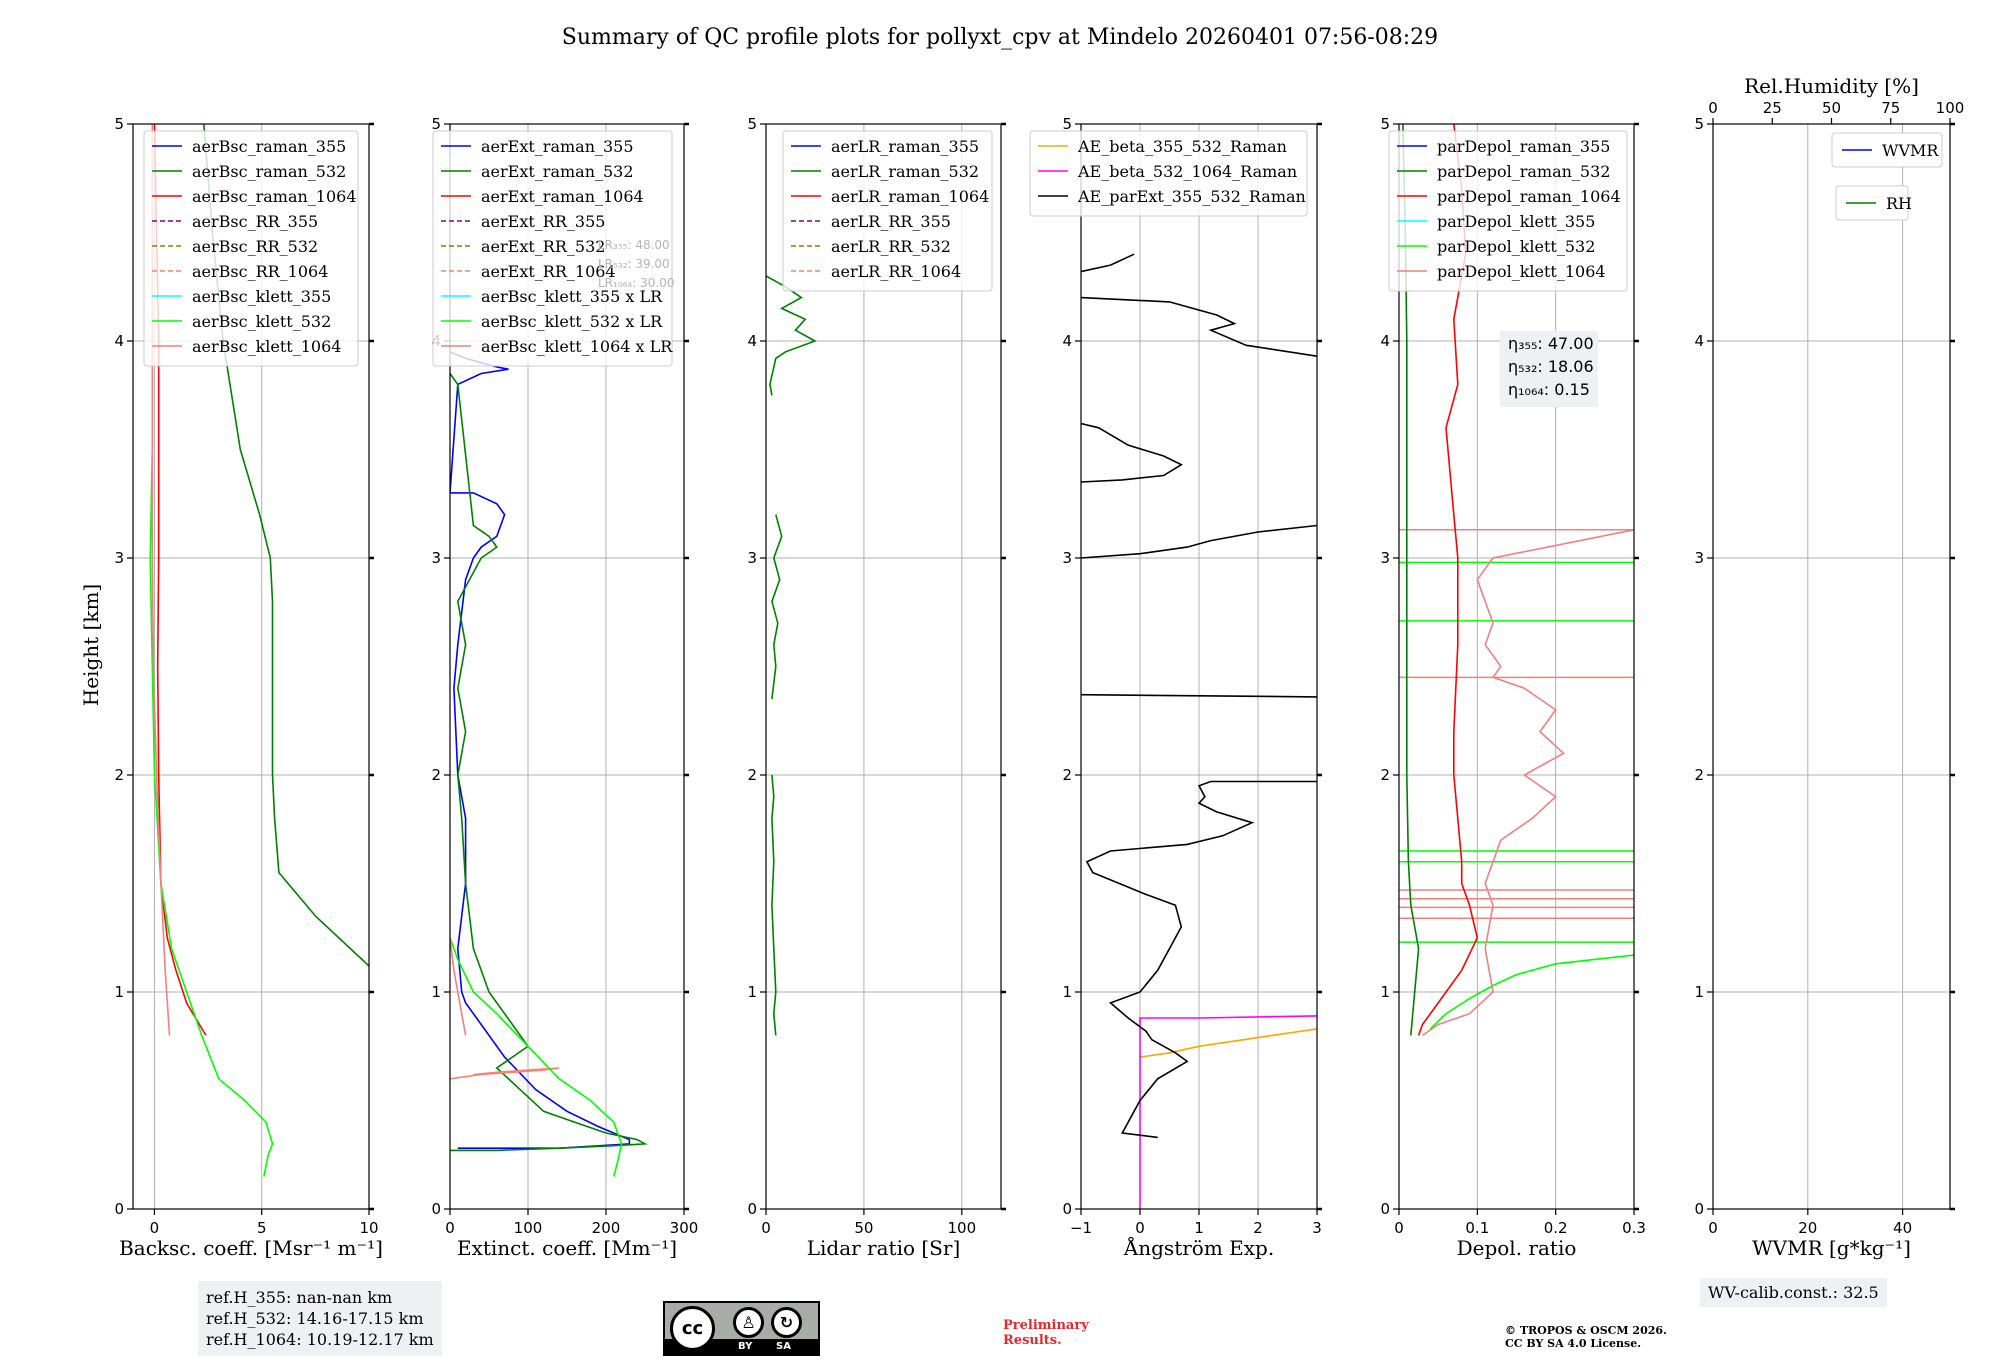 The image size is (2000, 1360). What do you see at coordinates (1573, 1343) in the screenshot?
I see `copyright-line-2: CC BY SA 4.0 License.` at bounding box center [1573, 1343].